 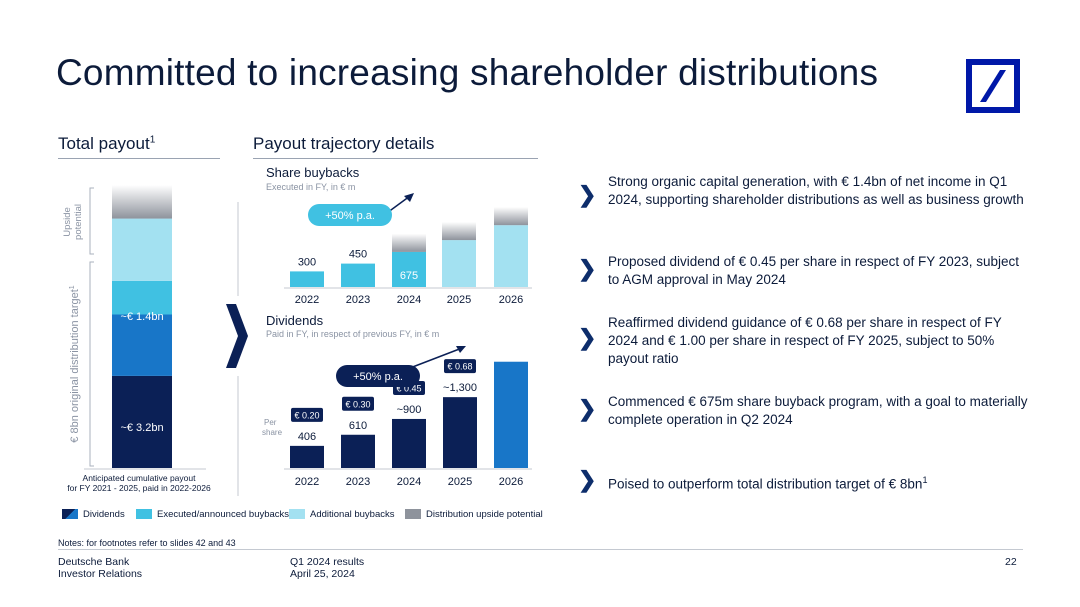 What do you see at coordinates (100, 568) in the screenshot?
I see `footer-company: Deutsche Bank Investor Relations` at bounding box center [100, 568].